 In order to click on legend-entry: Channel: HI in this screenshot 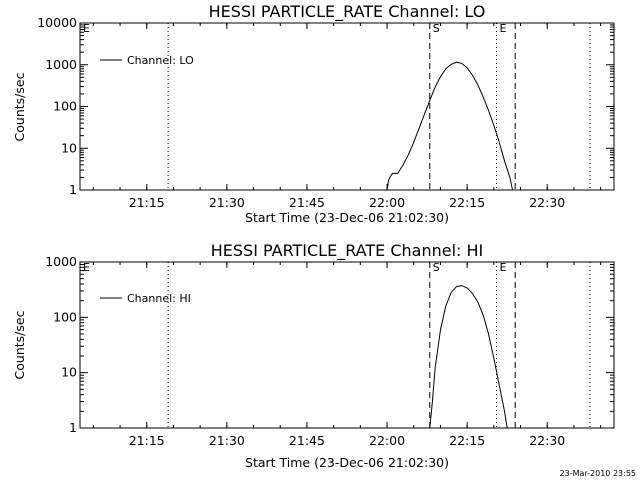, I will do `click(159, 298)`.